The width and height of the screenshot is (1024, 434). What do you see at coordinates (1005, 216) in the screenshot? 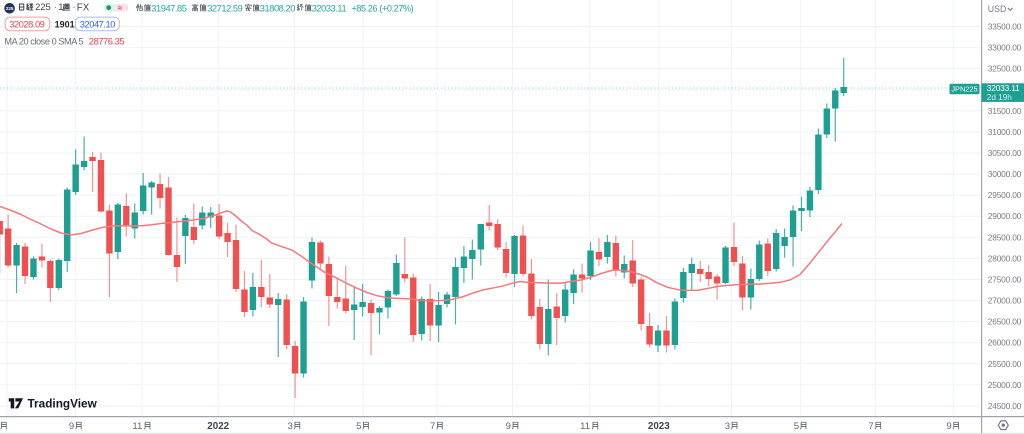
I see `svg-text: 29000.00` at bounding box center [1005, 216].